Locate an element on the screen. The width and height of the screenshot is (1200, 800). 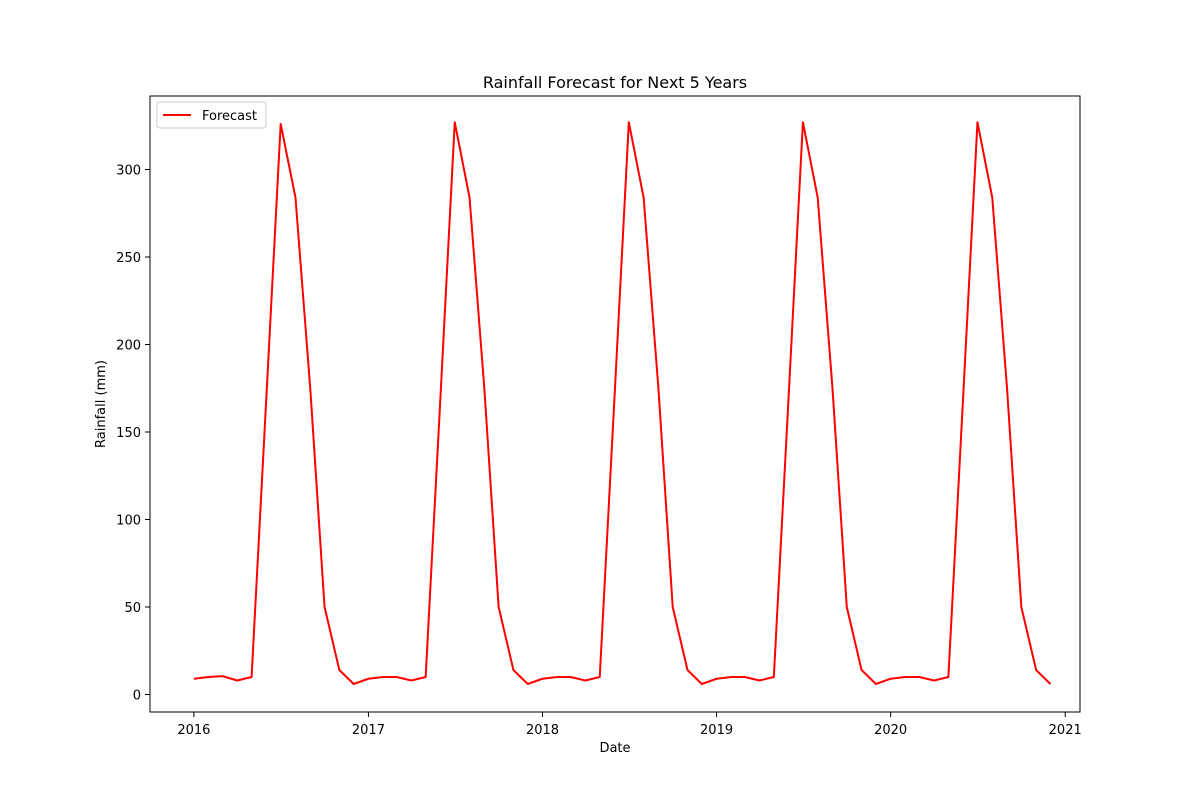
y-axis-label: Rainfall (mm) is located at coordinates (101, 404).